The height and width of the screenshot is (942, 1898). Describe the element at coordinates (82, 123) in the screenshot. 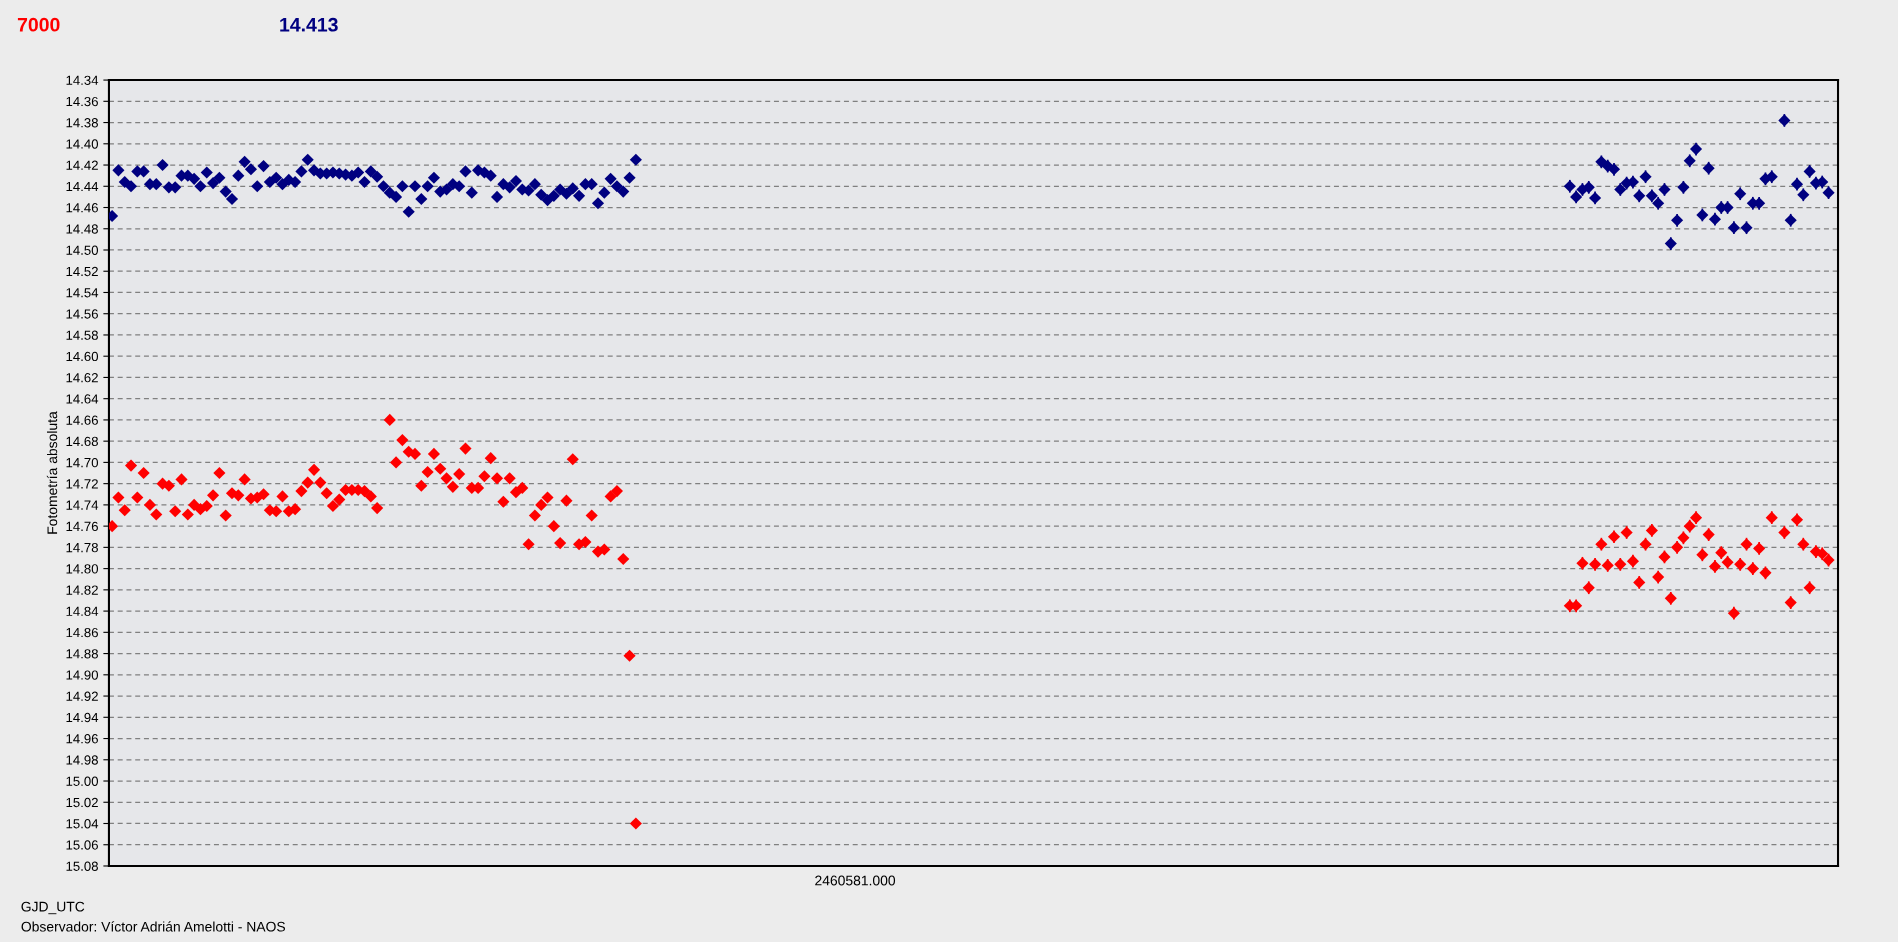

I see `y-tick-label: 14.38` at that location.